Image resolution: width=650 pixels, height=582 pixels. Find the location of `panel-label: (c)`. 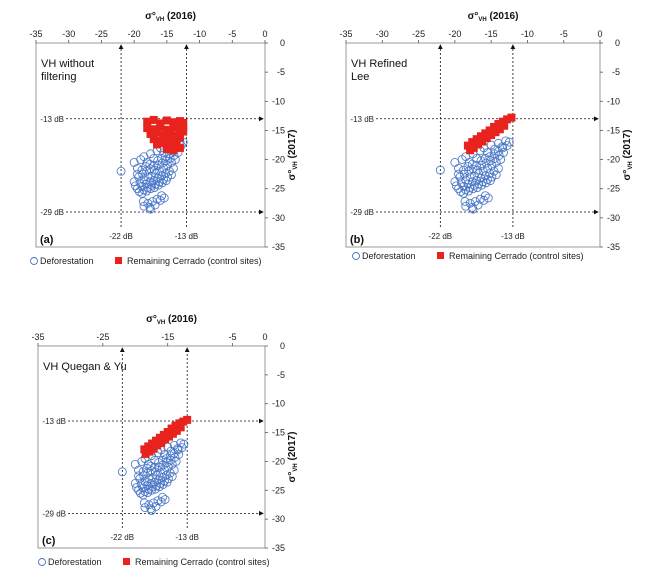

panel-label: (c) is located at coordinates (49, 541).